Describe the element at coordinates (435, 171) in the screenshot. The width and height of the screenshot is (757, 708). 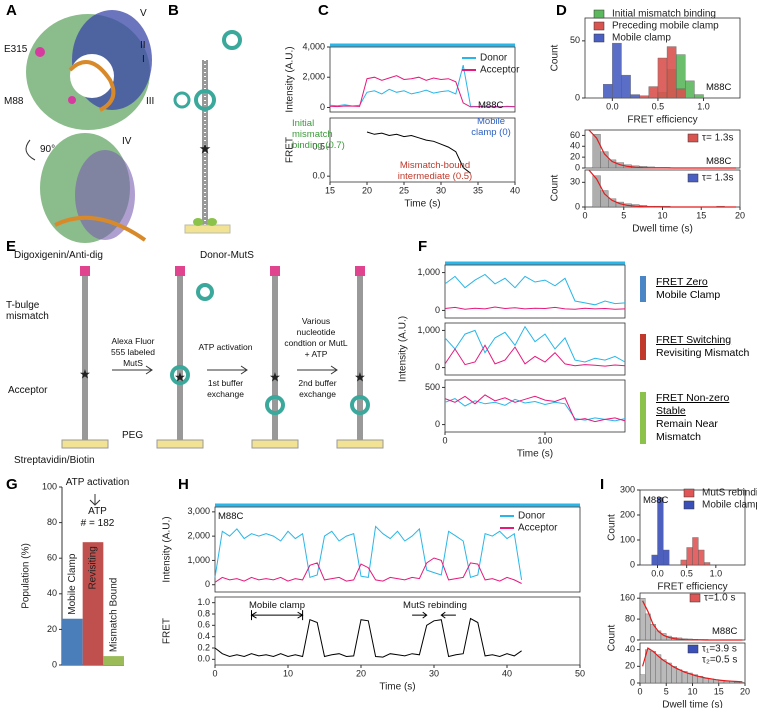
I see `annotation: Mismatch-bound intermediate (0.5)` at that location.